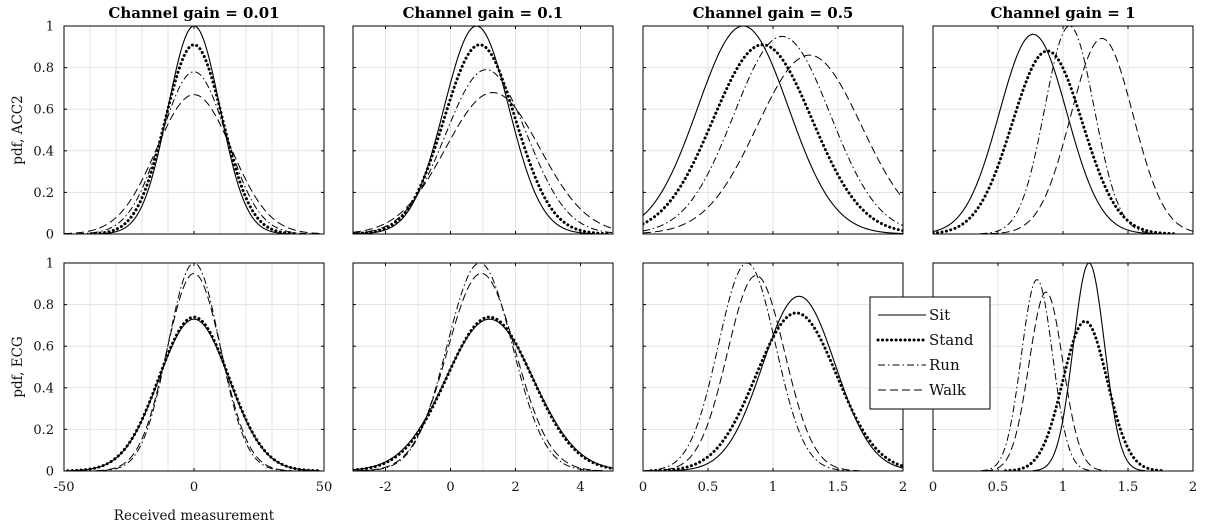  What do you see at coordinates (385, 487) in the screenshot?
I see `x-tick-label: -2` at bounding box center [385, 487].